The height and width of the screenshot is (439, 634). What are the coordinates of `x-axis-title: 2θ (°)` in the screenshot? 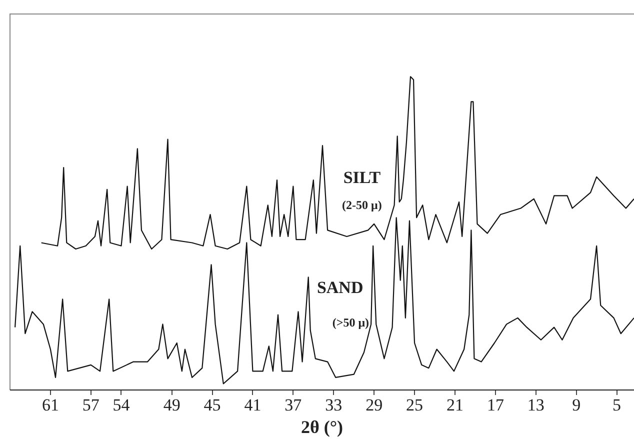 It's located at (322, 426).